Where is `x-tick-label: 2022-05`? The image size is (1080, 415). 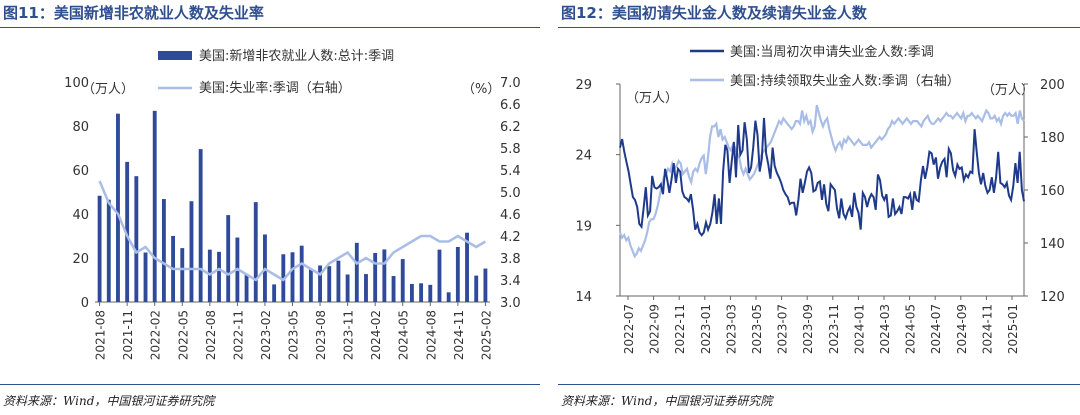
x-tick-label: 2022-05 is located at coordinates (183, 335).